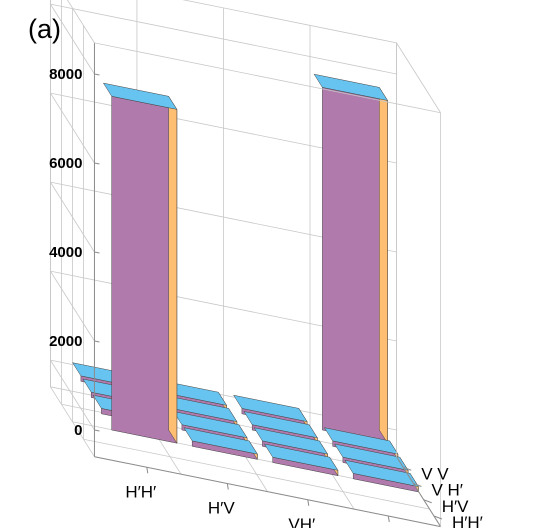 The image size is (550, 528). I want to click on bar-VV-V V, so click(351, 259).